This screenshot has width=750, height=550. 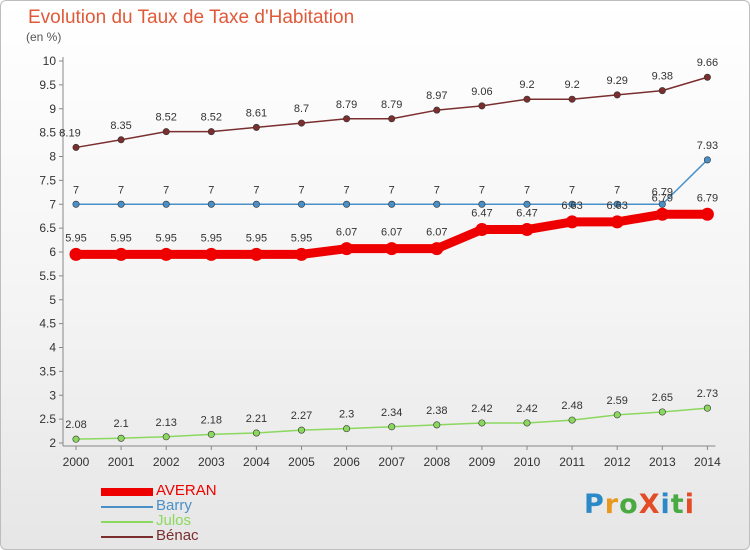 What do you see at coordinates (76, 462) in the screenshot?
I see `x-tick-label: 2000` at bounding box center [76, 462].